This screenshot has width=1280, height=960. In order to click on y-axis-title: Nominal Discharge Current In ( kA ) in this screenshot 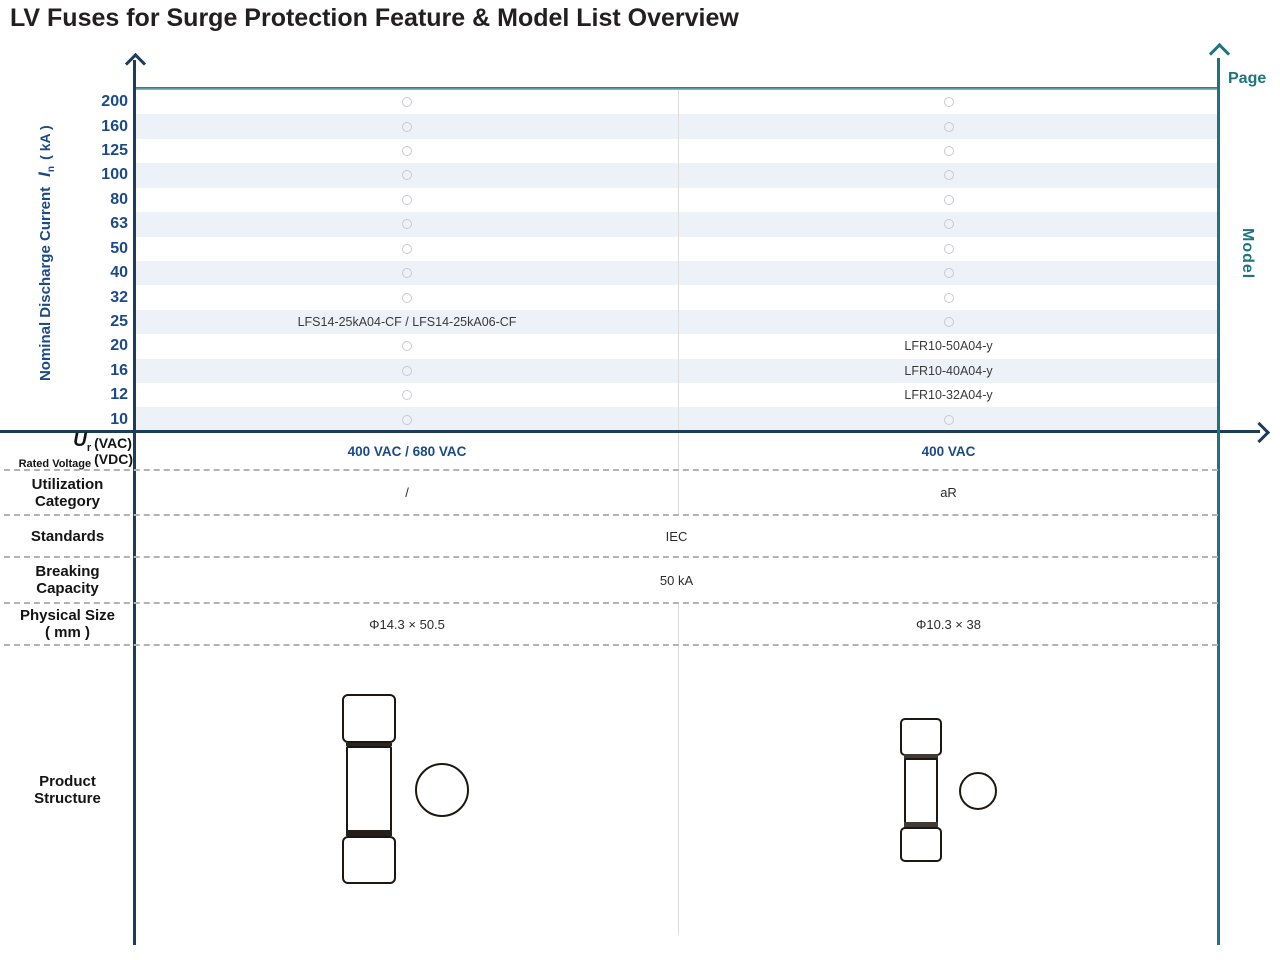, I will do `click(46, 253)`.